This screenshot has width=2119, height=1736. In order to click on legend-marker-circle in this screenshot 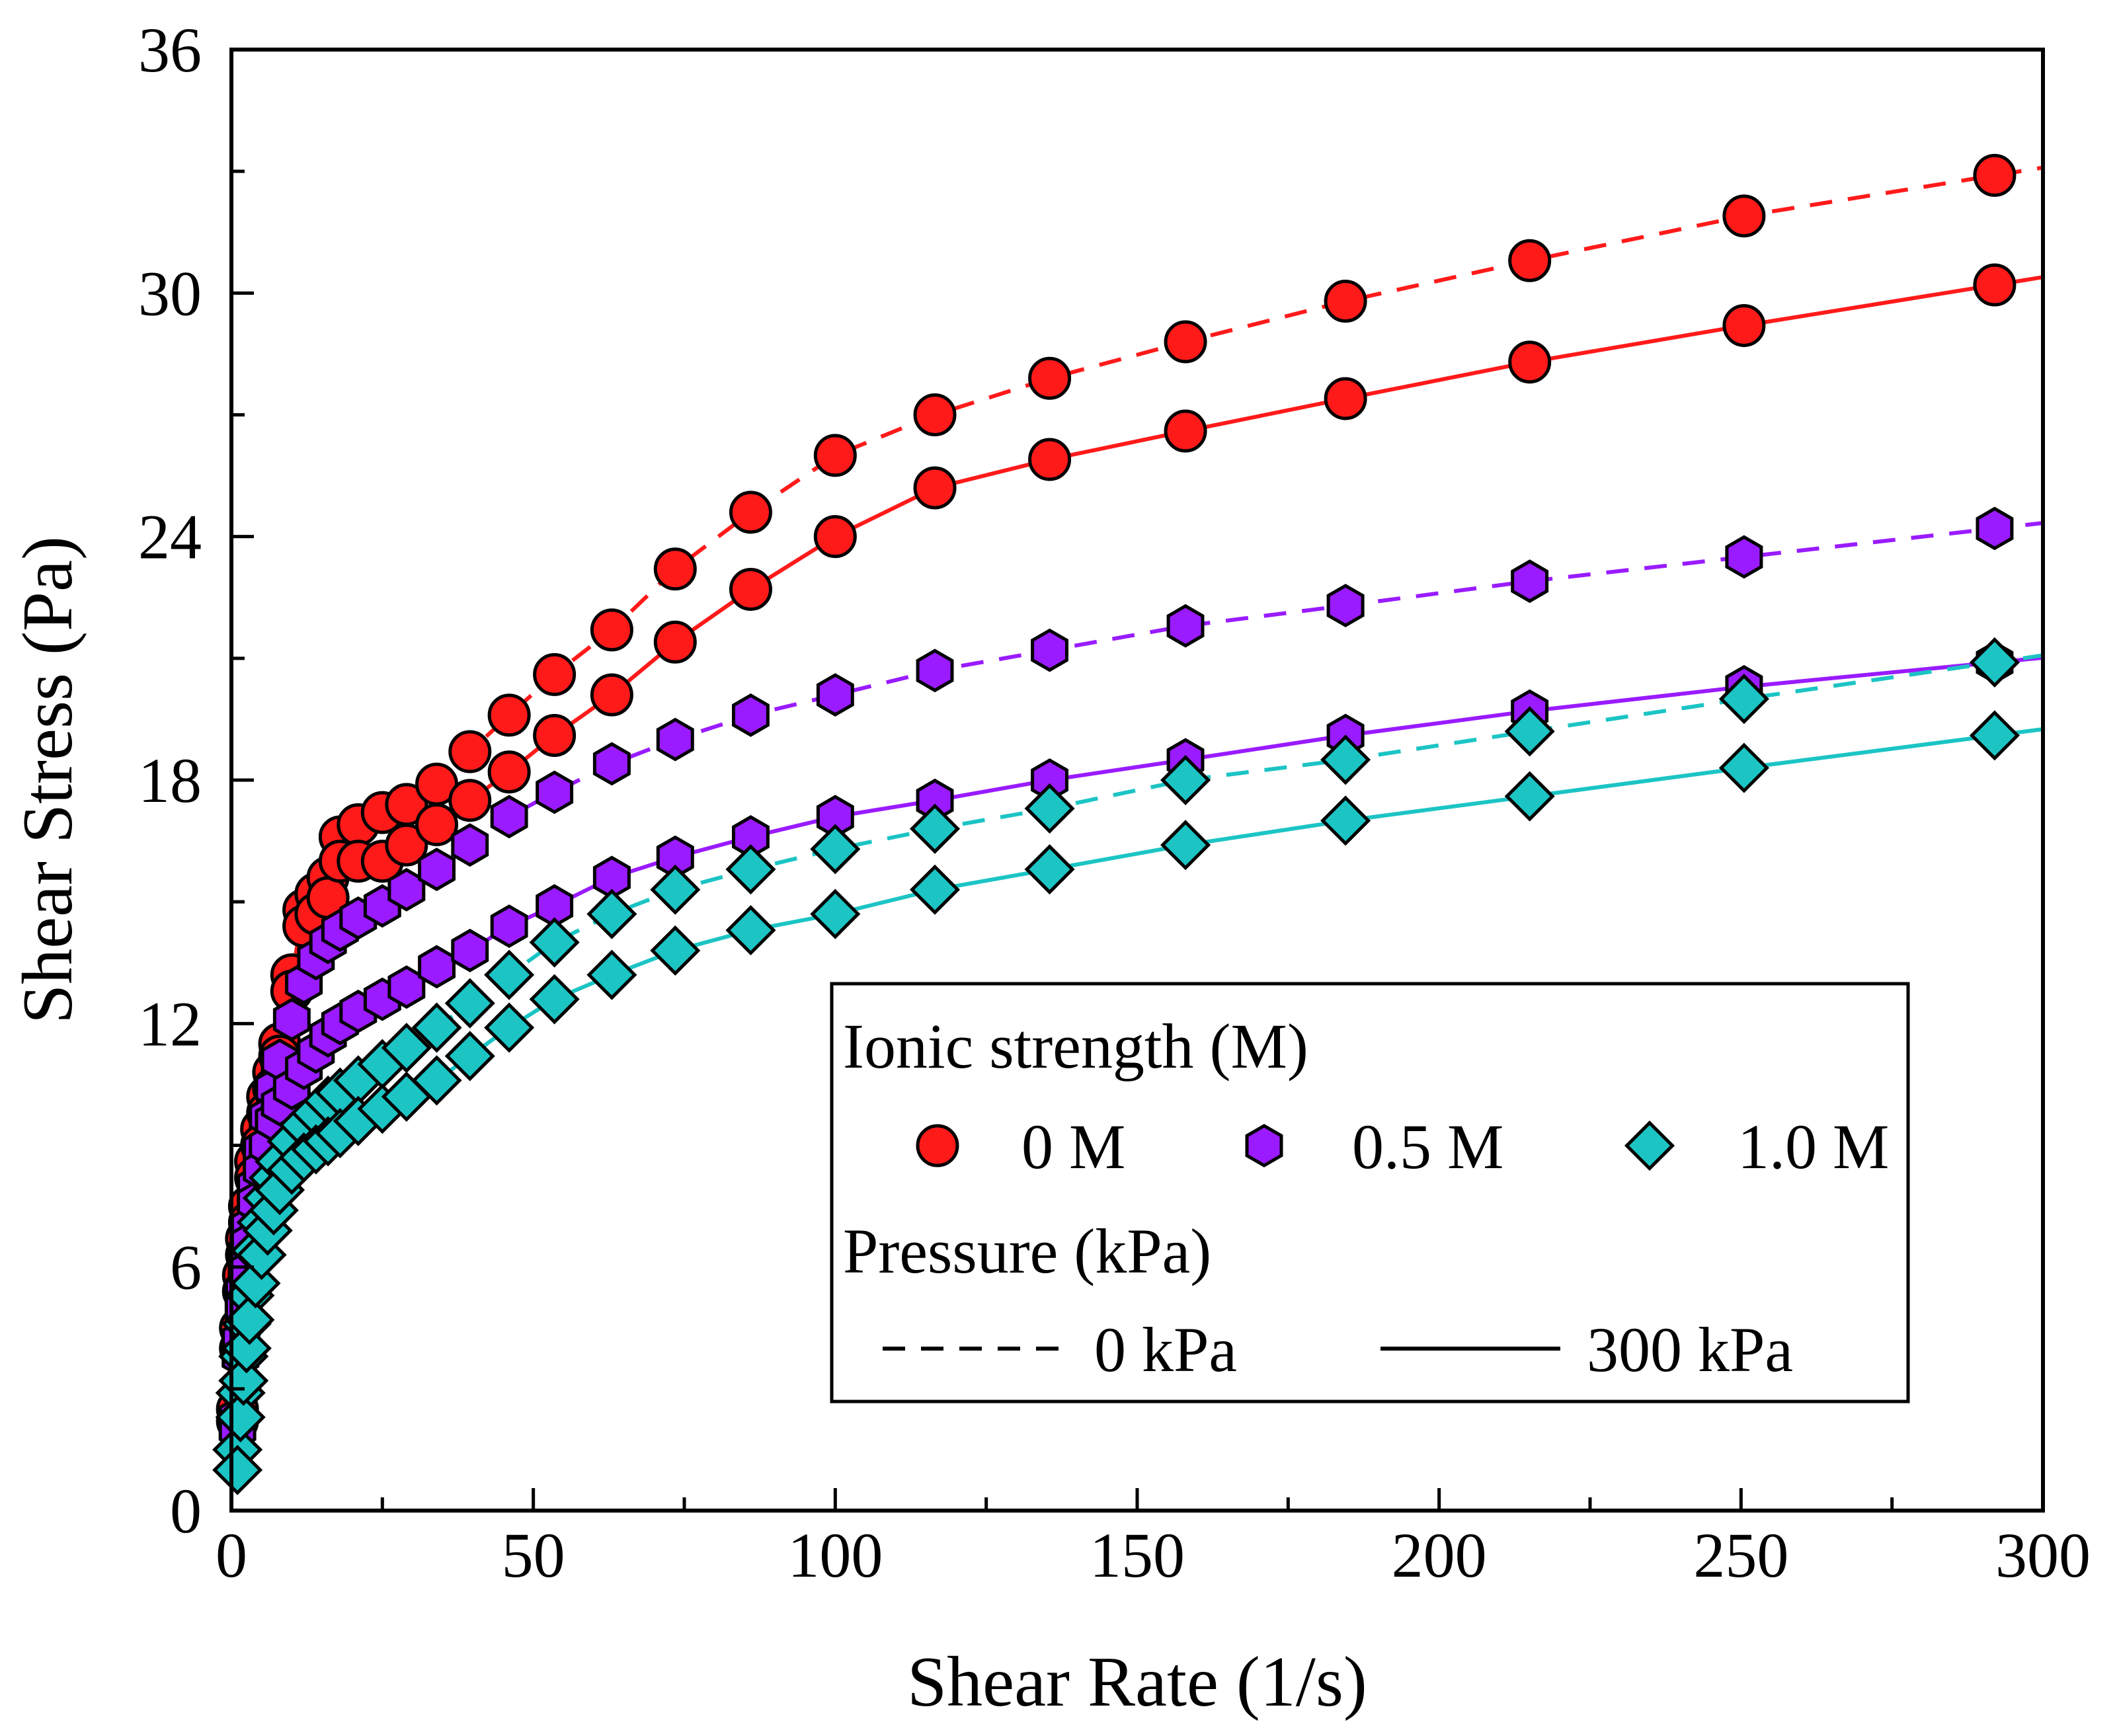, I will do `click(938, 1146)`.